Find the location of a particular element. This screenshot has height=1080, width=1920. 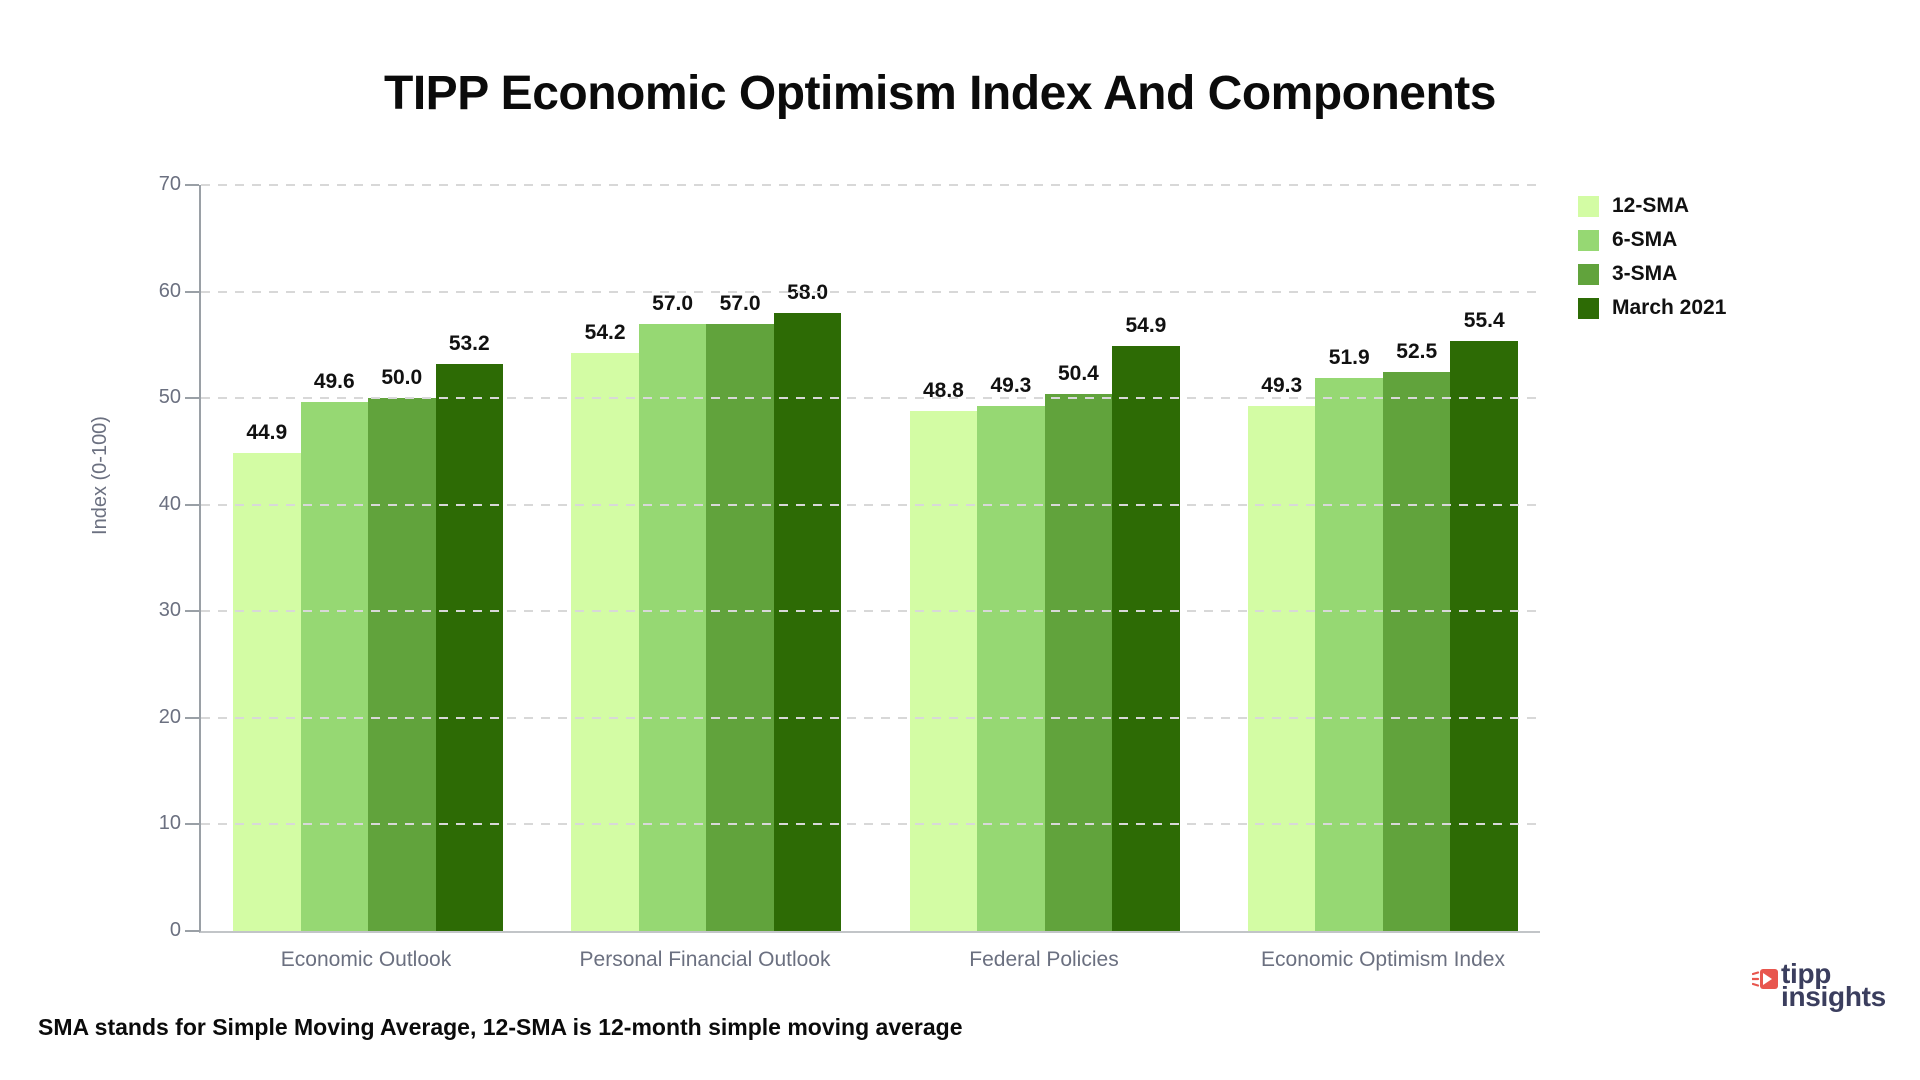

brand-logo: tipp insights is located at coordinates (1819, 985).